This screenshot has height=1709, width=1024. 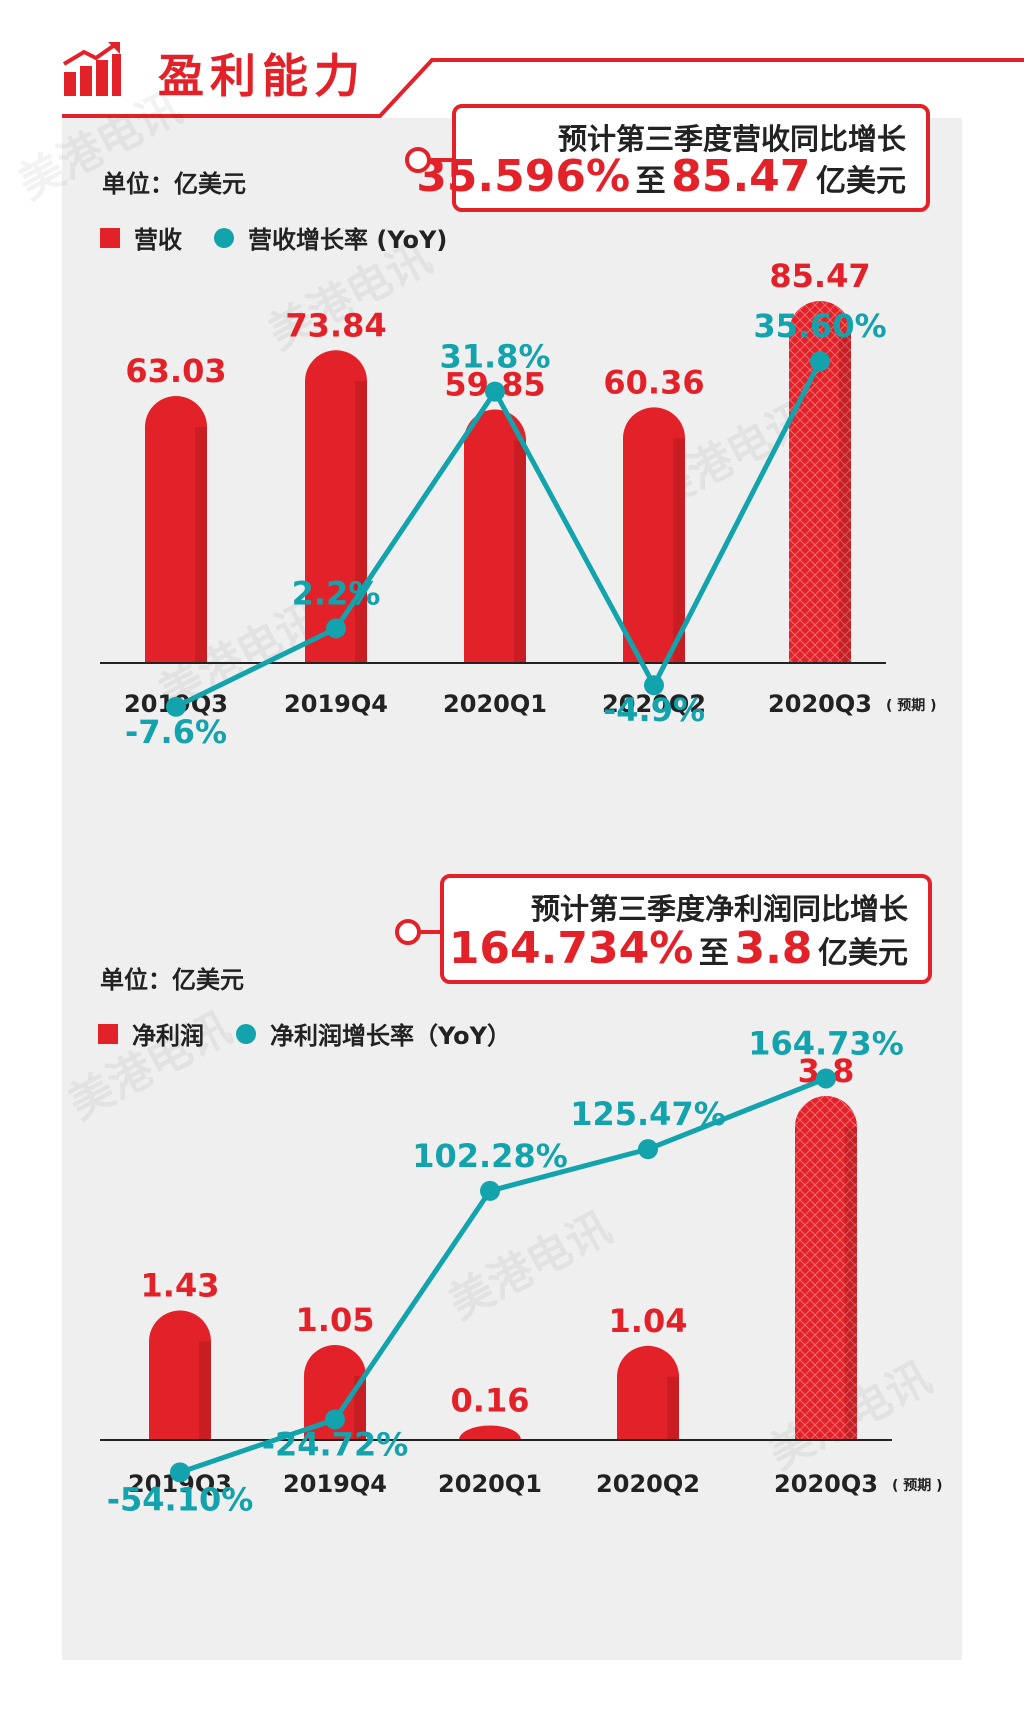 I want to click on callout-pct: 164.734%, so click(x=571, y=948).